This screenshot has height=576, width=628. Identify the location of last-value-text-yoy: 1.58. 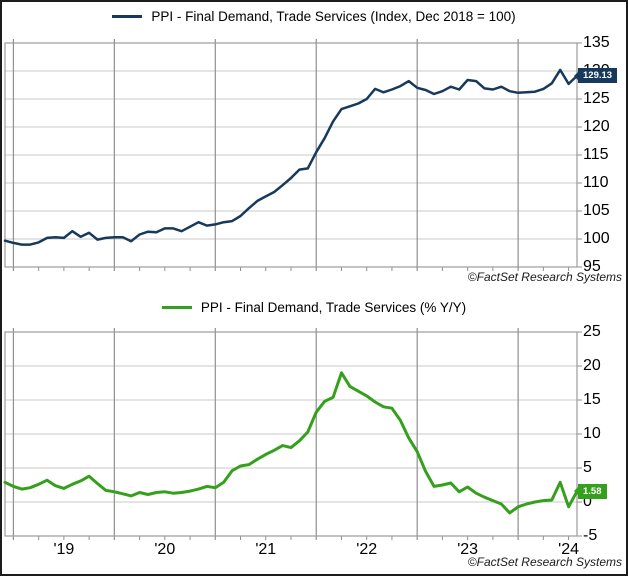
(592, 491).